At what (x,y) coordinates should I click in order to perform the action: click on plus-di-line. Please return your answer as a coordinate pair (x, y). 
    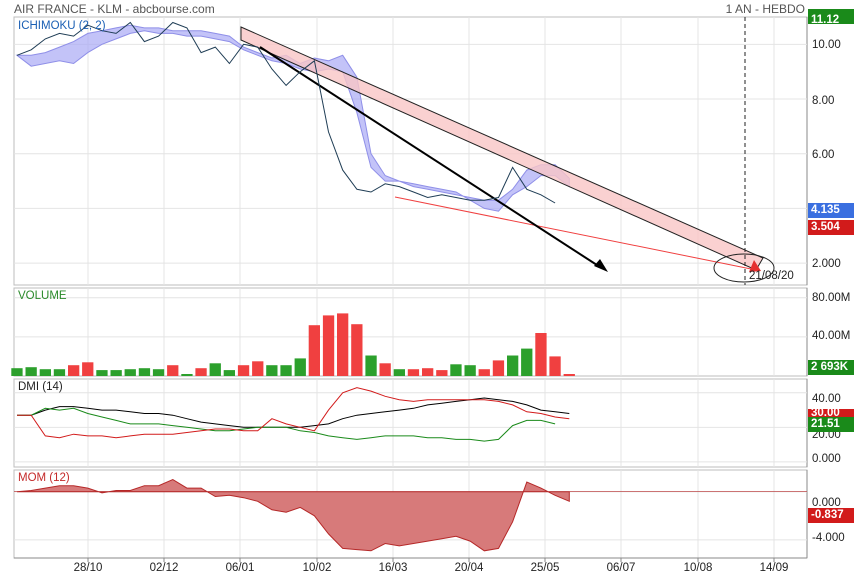
    Looking at the image, I should click on (286, 424).